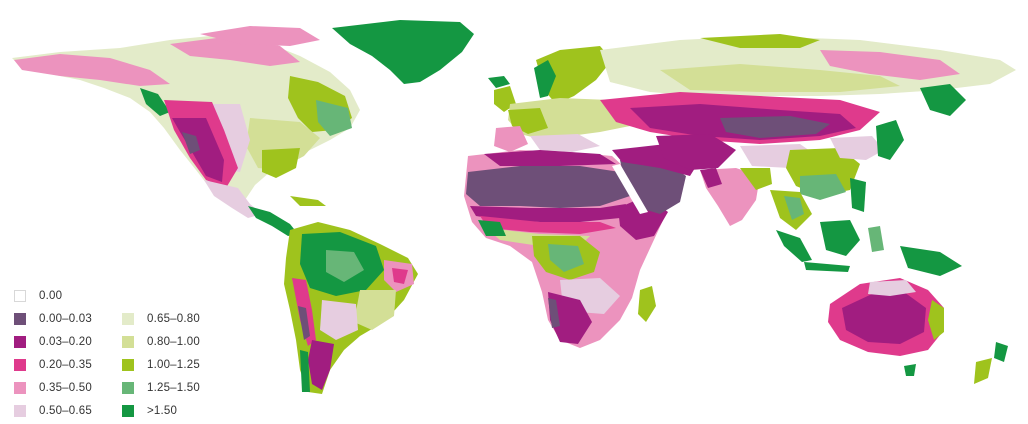 The width and height of the screenshot is (1028, 424). What do you see at coordinates (233, 199) in the screenshot?
I see `mexico` at bounding box center [233, 199].